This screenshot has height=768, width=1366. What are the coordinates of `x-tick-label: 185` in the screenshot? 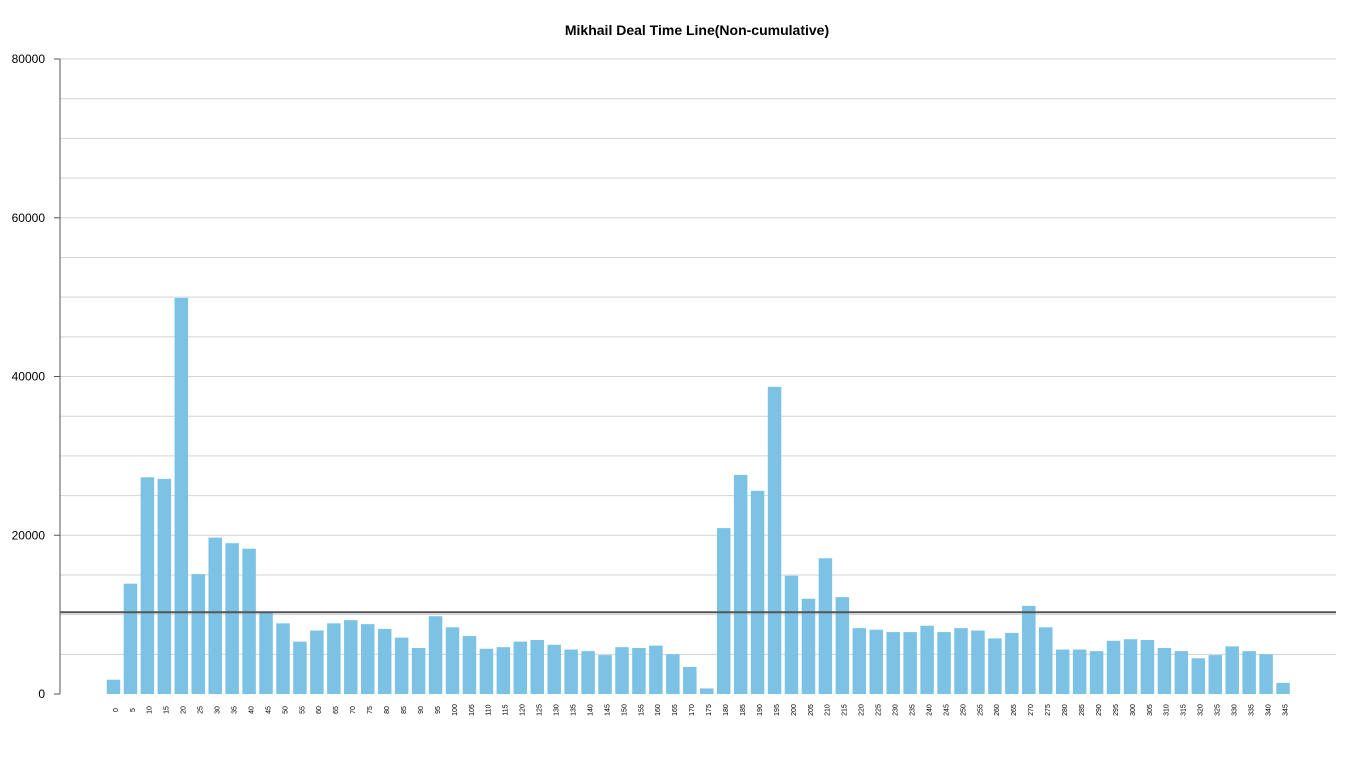 It's located at (743, 710).